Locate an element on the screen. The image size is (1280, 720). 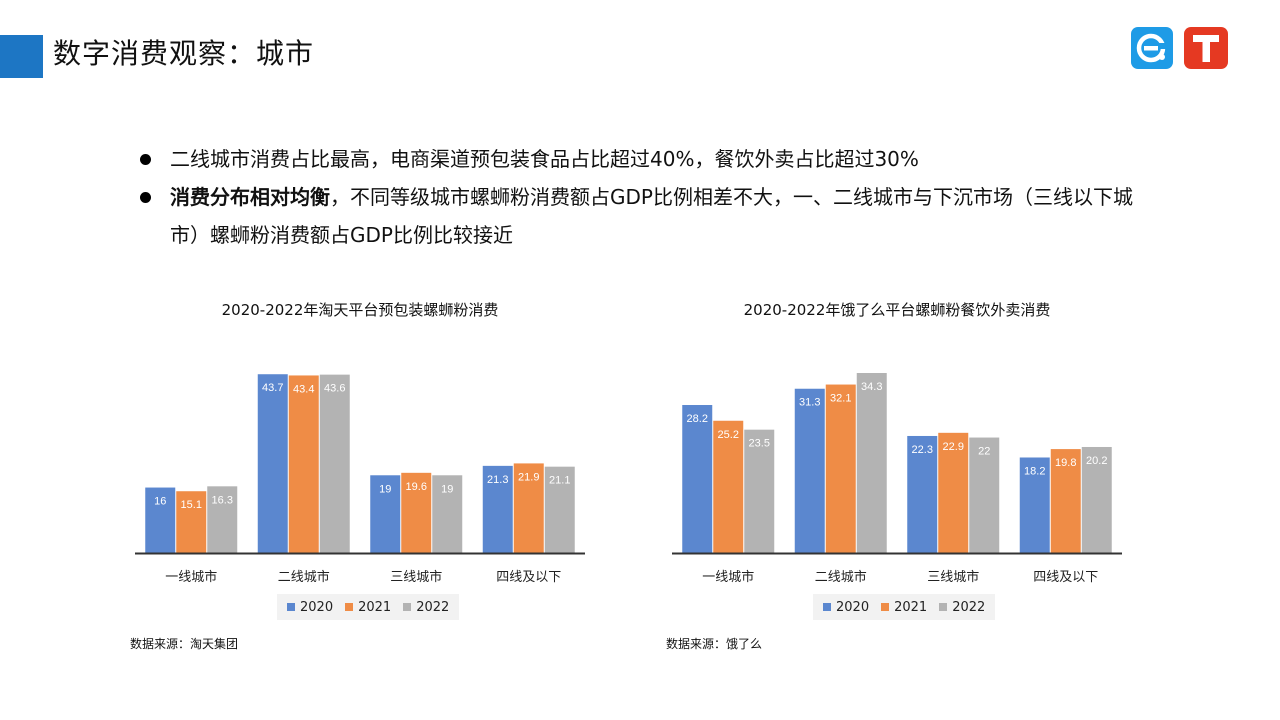
data-label: 43.6 is located at coordinates (334, 389).